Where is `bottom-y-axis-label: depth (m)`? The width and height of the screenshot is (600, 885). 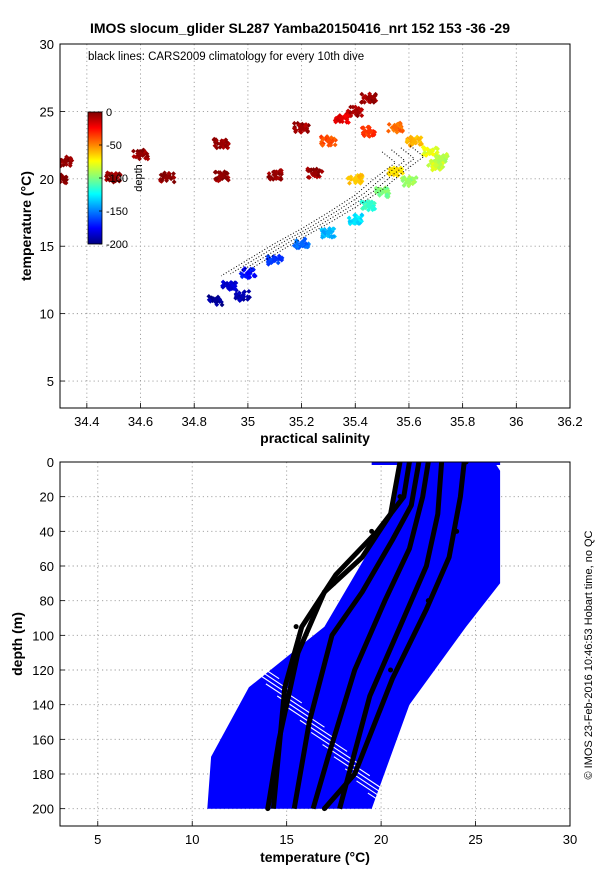
bottom-y-axis-label: depth (m) is located at coordinates (17, 644).